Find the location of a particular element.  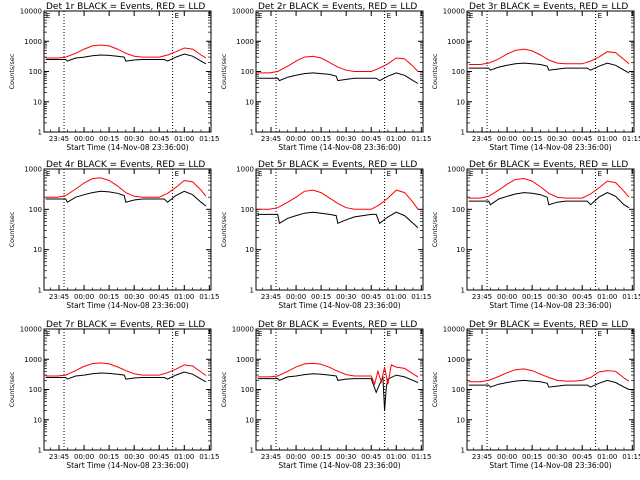

panel-title: Det 6r BLACK = Events, RED = LLD is located at coordinates (548, 165).